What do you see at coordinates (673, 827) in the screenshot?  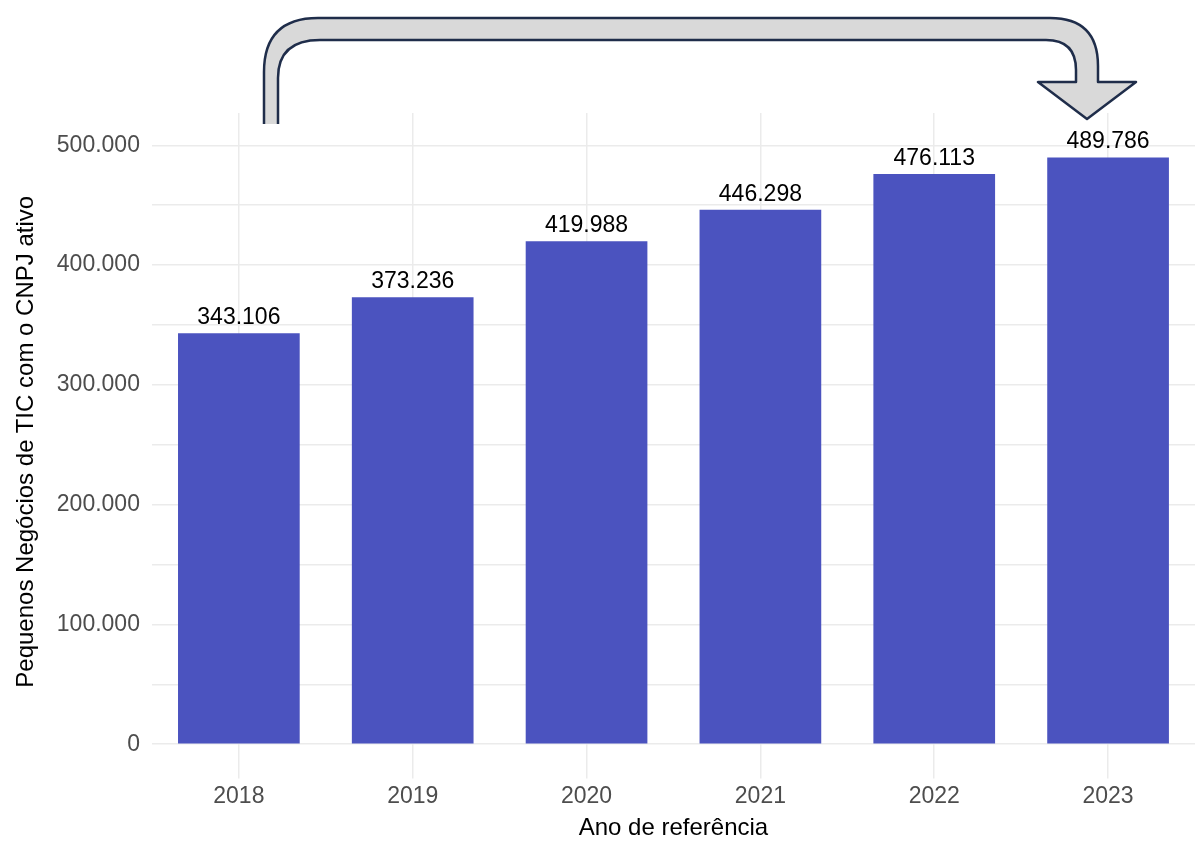 I see `x-axis-title: Ano de referência` at bounding box center [673, 827].